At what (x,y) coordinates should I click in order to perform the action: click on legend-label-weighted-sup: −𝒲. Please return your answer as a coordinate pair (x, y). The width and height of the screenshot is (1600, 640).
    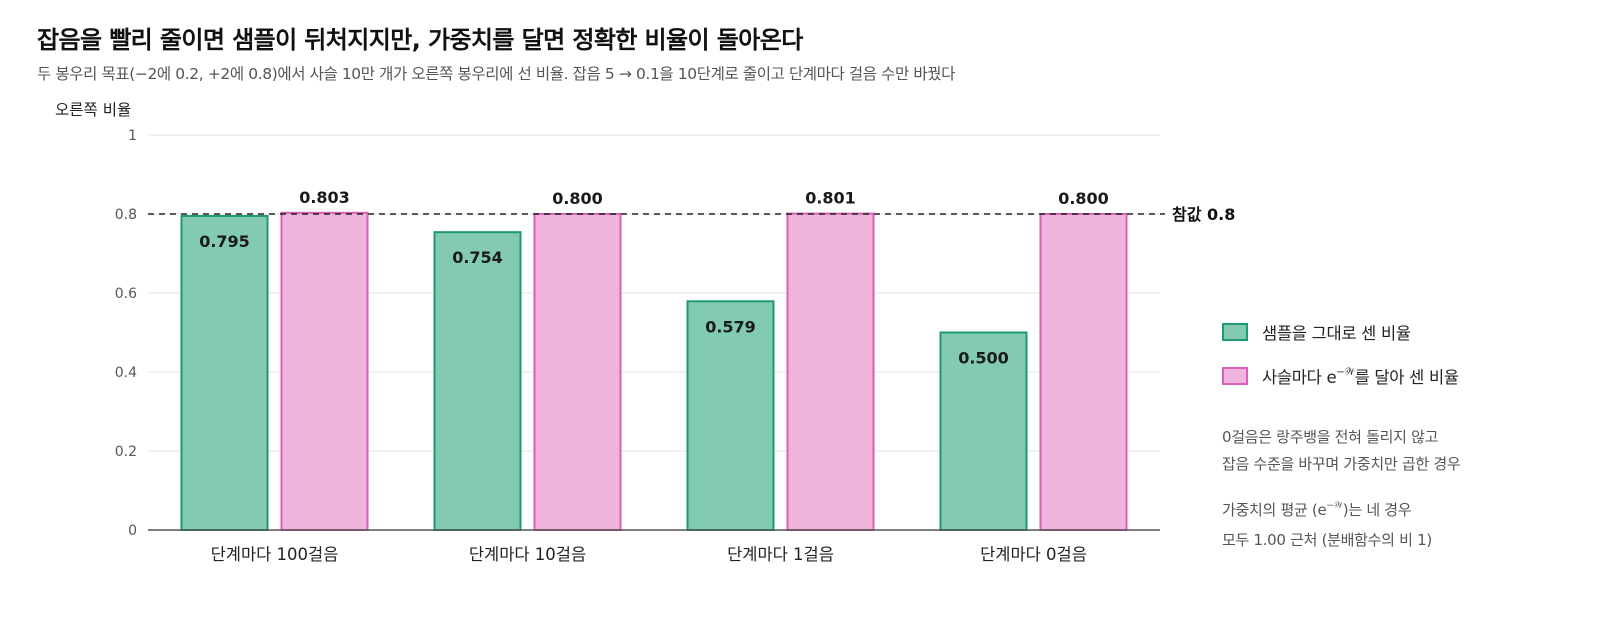
    Looking at the image, I should click on (1345, 372).